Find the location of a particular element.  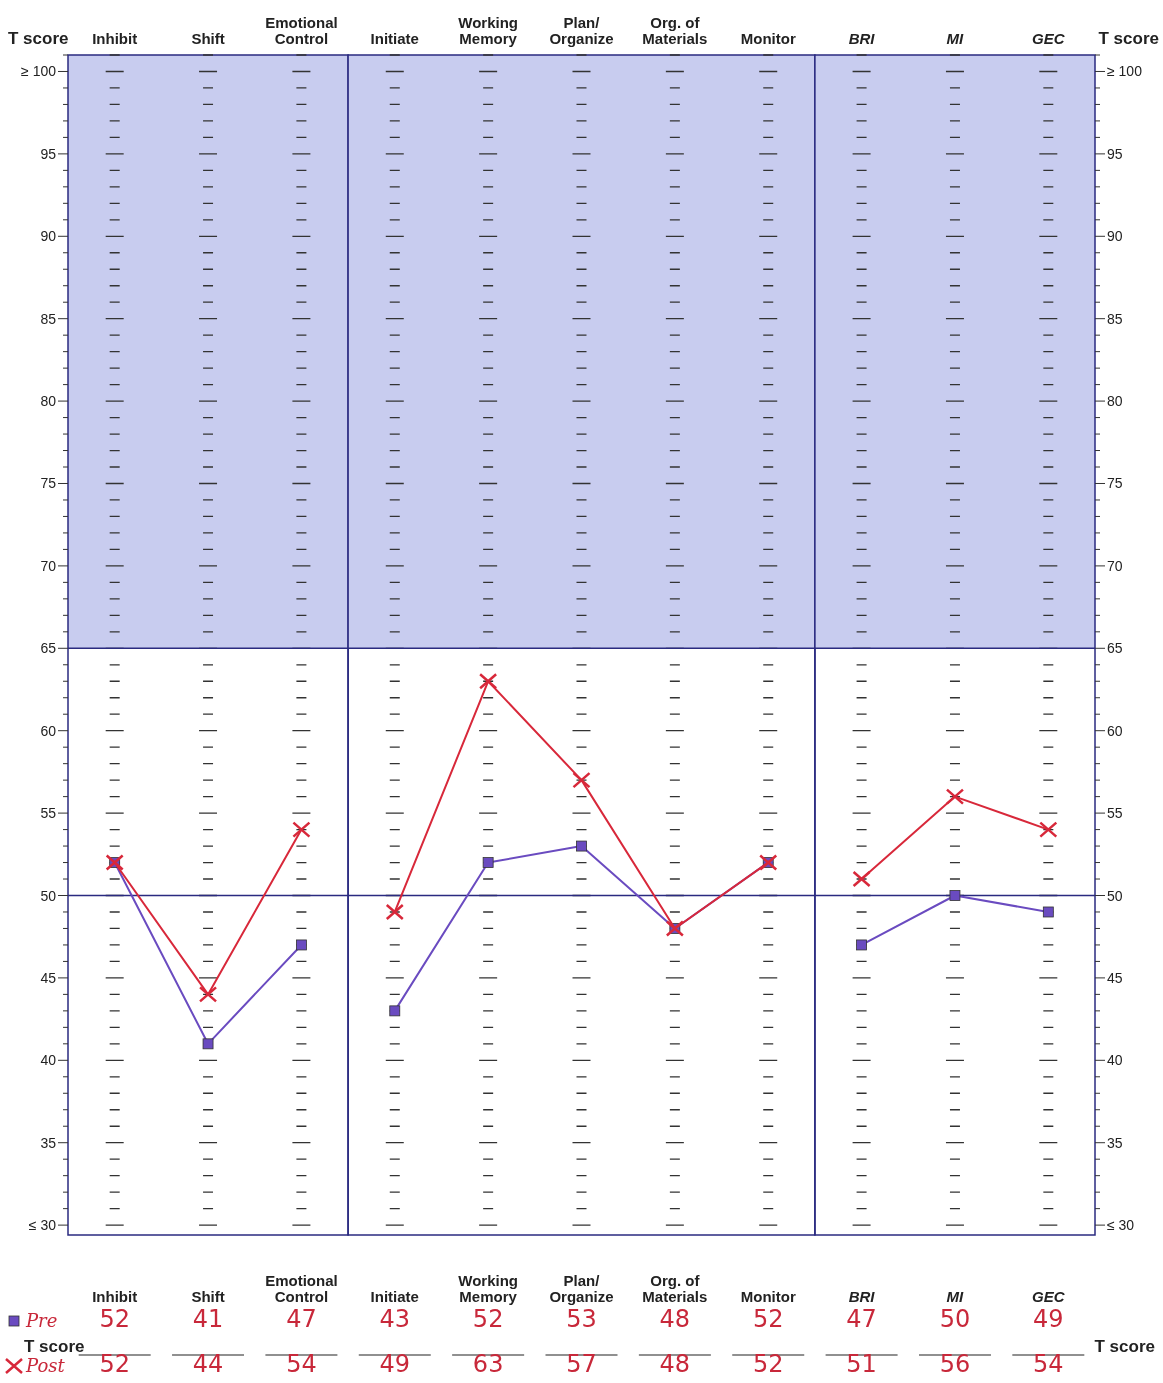

y-tick-label: 40 is located at coordinates (48, 1060).